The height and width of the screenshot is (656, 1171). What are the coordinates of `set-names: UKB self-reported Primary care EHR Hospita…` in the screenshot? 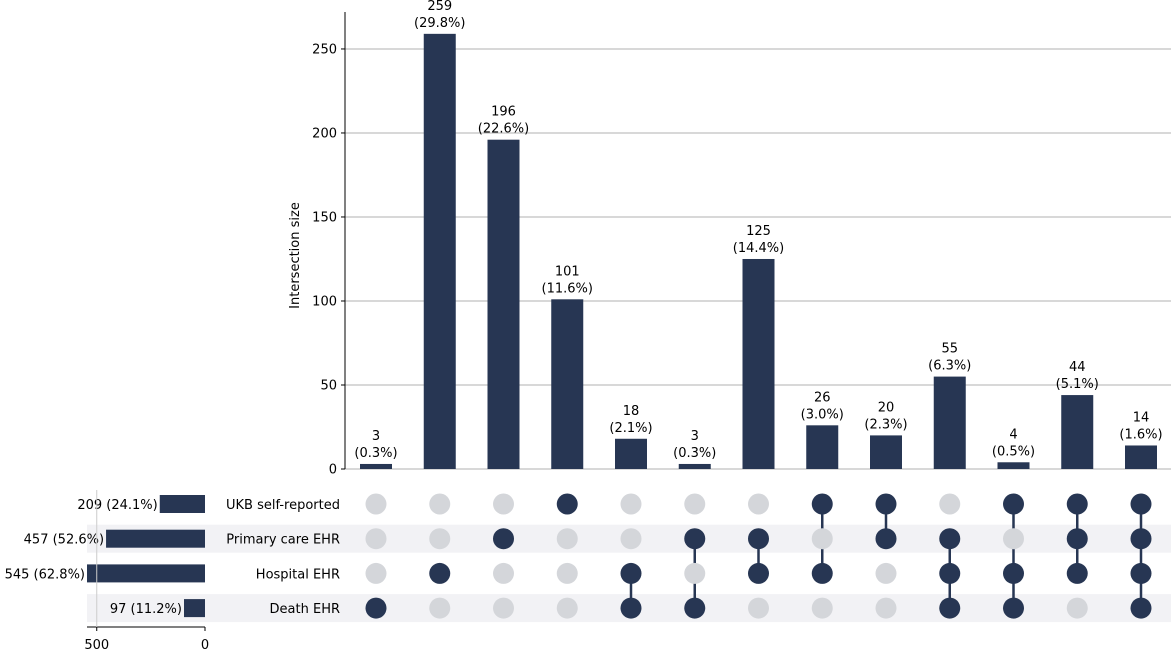 It's located at (283, 557).